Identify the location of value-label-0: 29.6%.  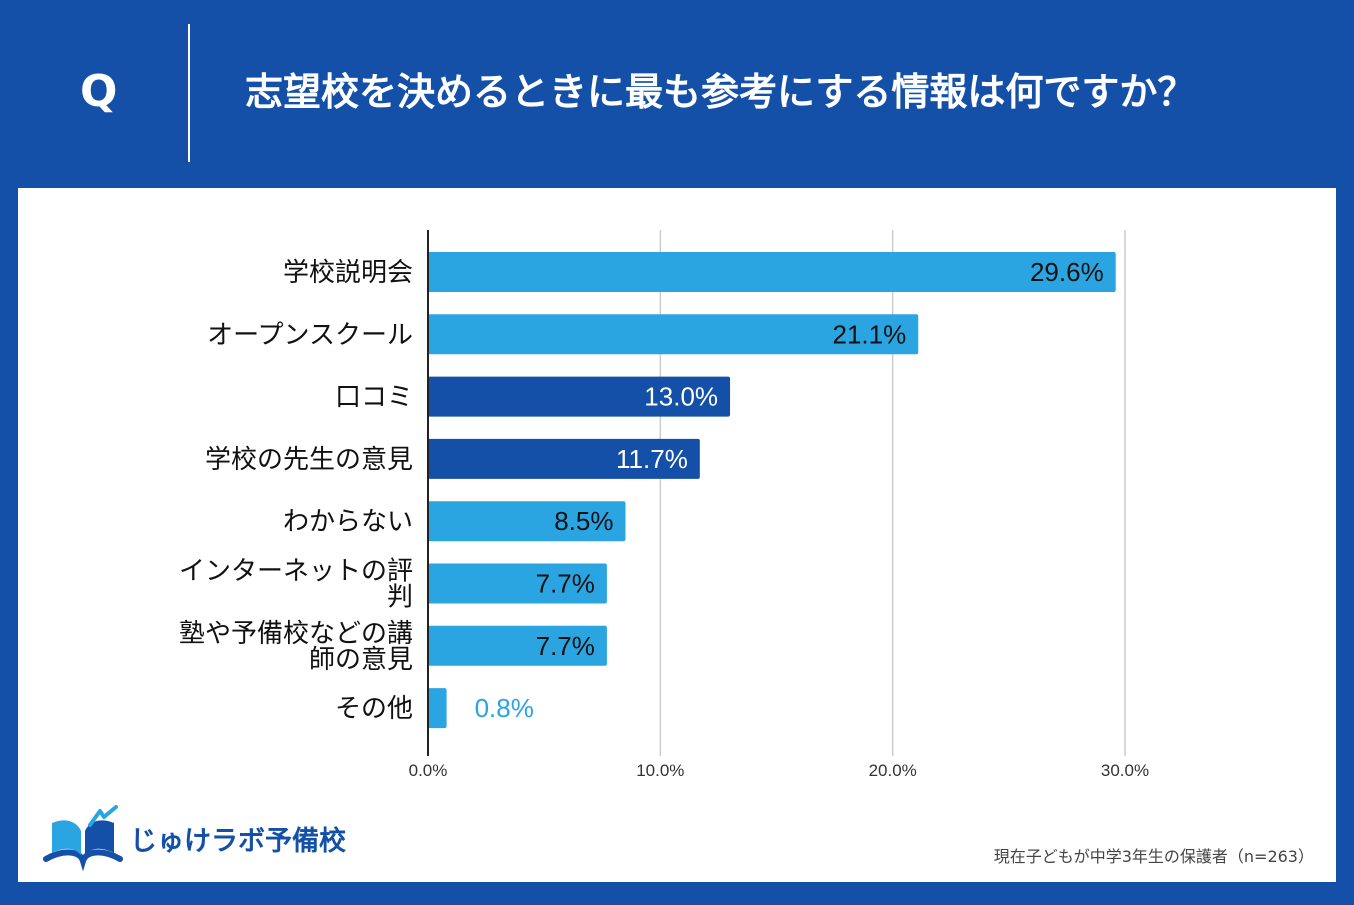
(1067, 272).